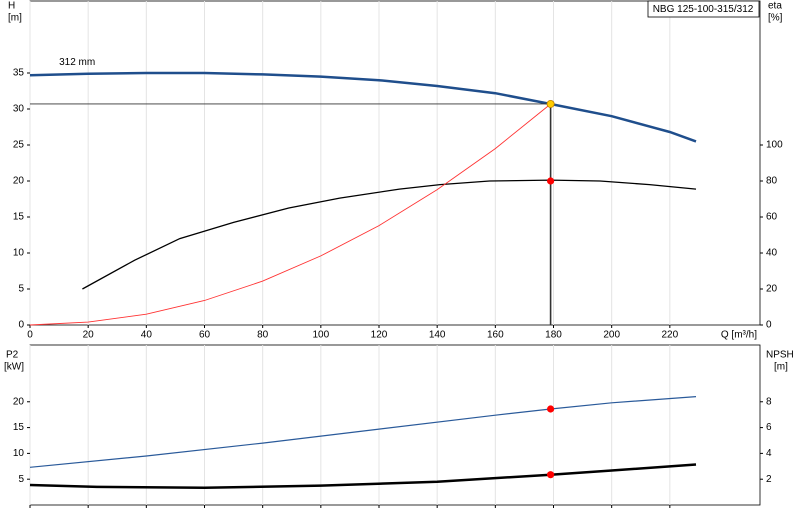 The image size is (800, 525). Describe the element at coordinates (15, 18) in the screenshot. I see `y-unit: [m]` at that location.